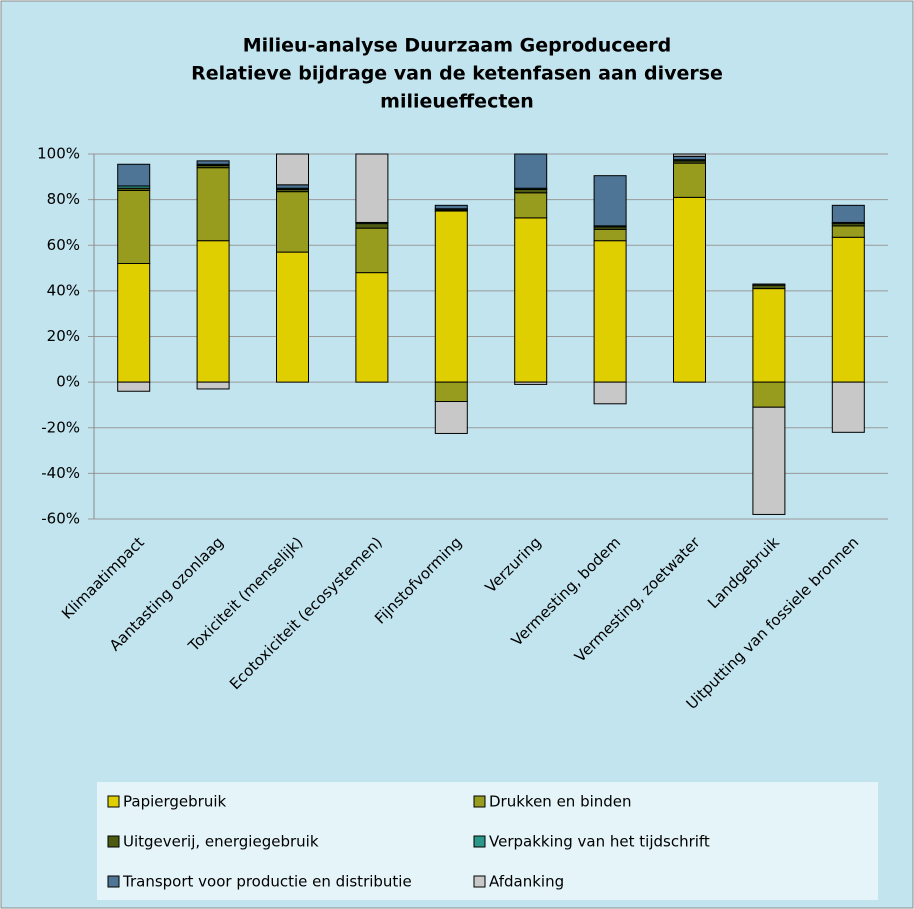 The width and height of the screenshot is (914, 909). I want to click on y-tick-label: 20%, so click(63, 336).